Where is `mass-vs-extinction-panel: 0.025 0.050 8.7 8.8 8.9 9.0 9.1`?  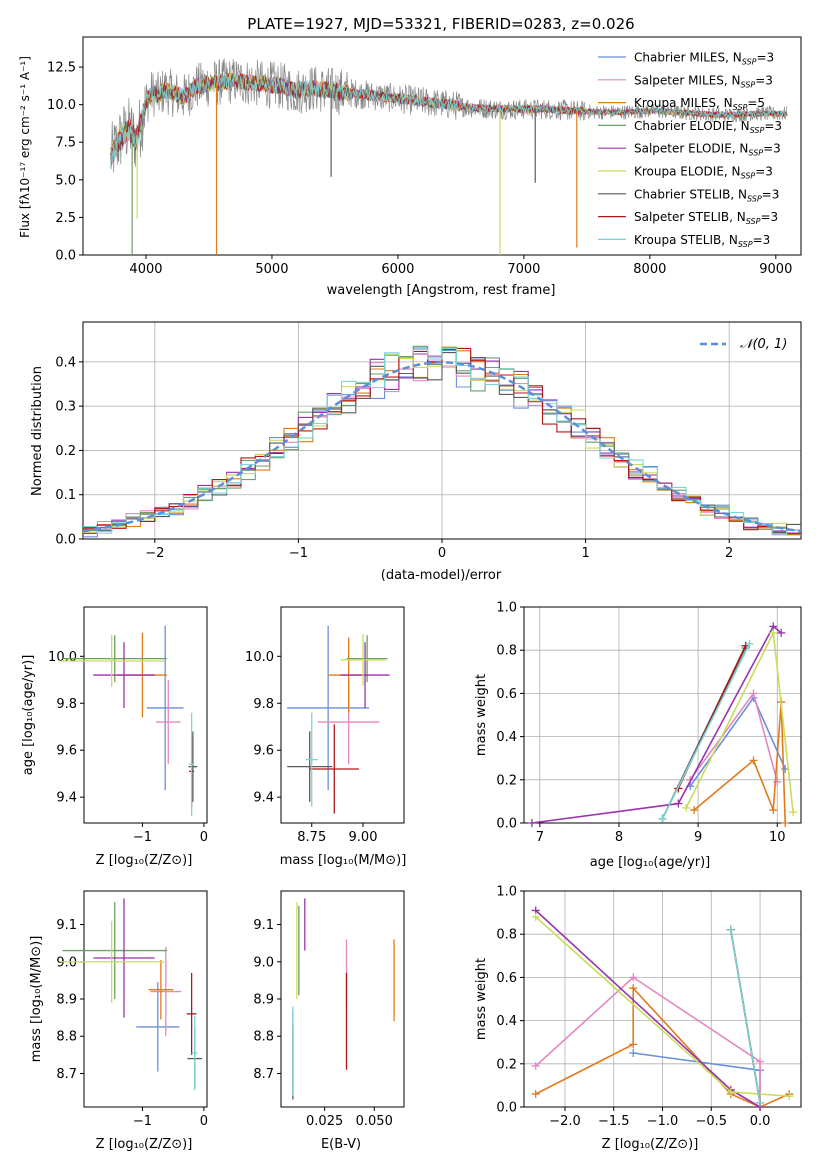 mass-vs-extinction-panel: 0.025 0.050 8.7 8.8 8.9 9.0 9.1 is located at coordinates (329, 1009).